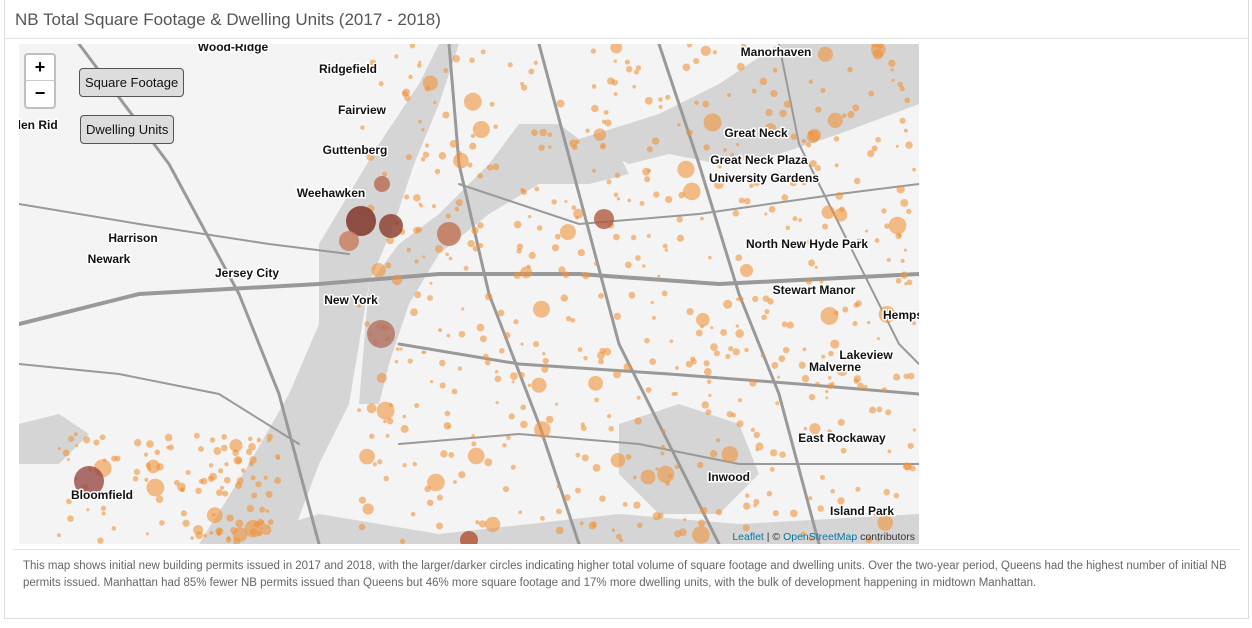  What do you see at coordinates (820, 537) in the screenshot?
I see `osm-link: OpenStreetMap` at bounding box center [820, 537].